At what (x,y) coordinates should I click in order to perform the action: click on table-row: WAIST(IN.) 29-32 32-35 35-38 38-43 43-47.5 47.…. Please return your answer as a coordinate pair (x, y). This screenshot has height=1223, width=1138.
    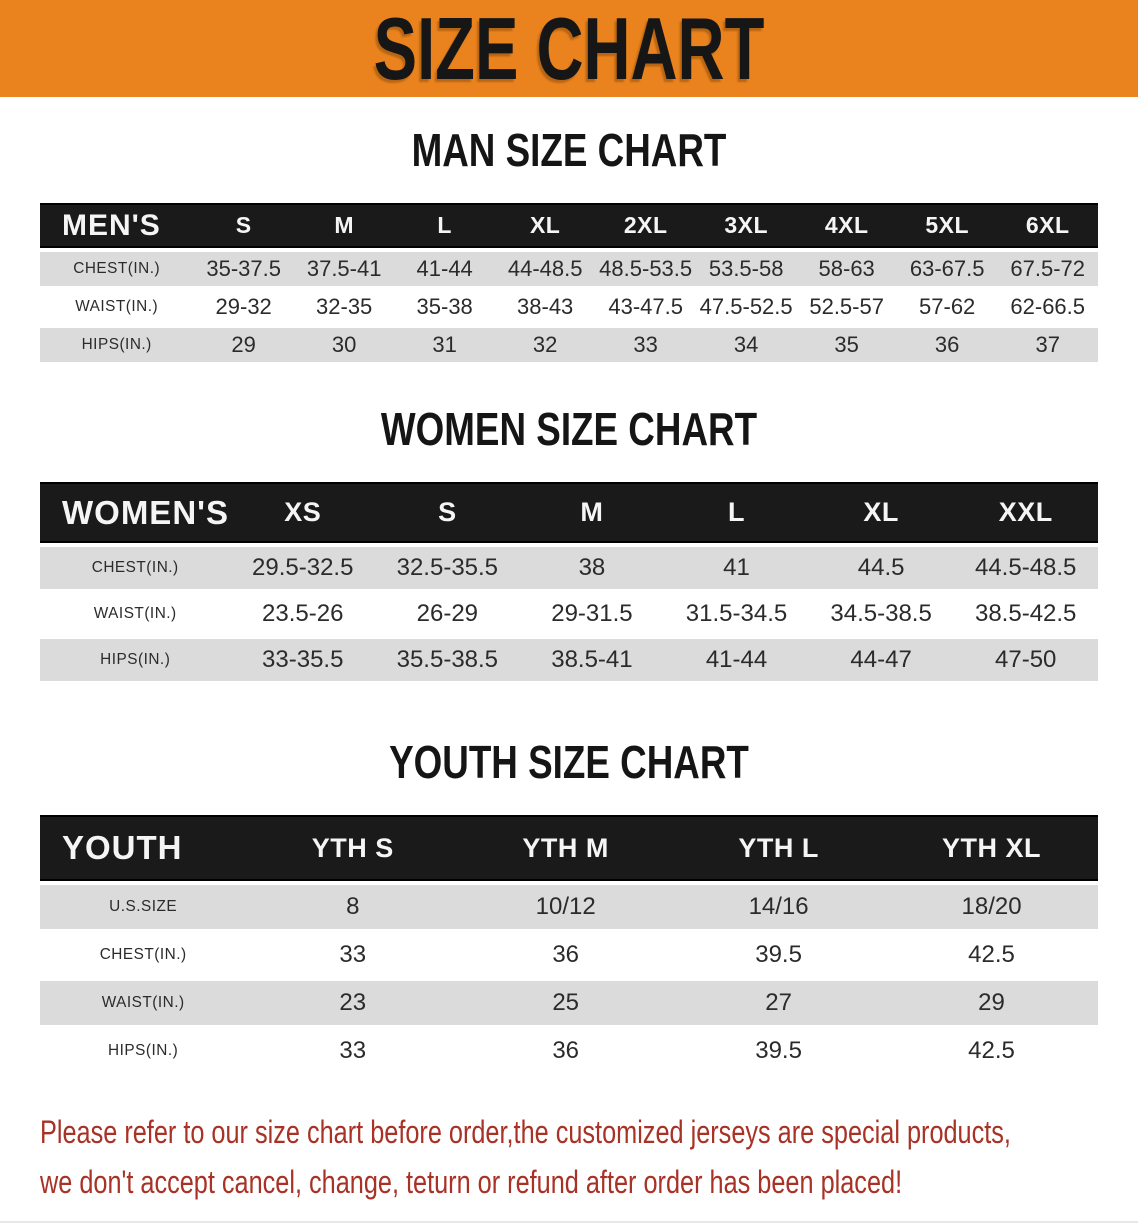
    Looking at the image, I should click on (569, 307).